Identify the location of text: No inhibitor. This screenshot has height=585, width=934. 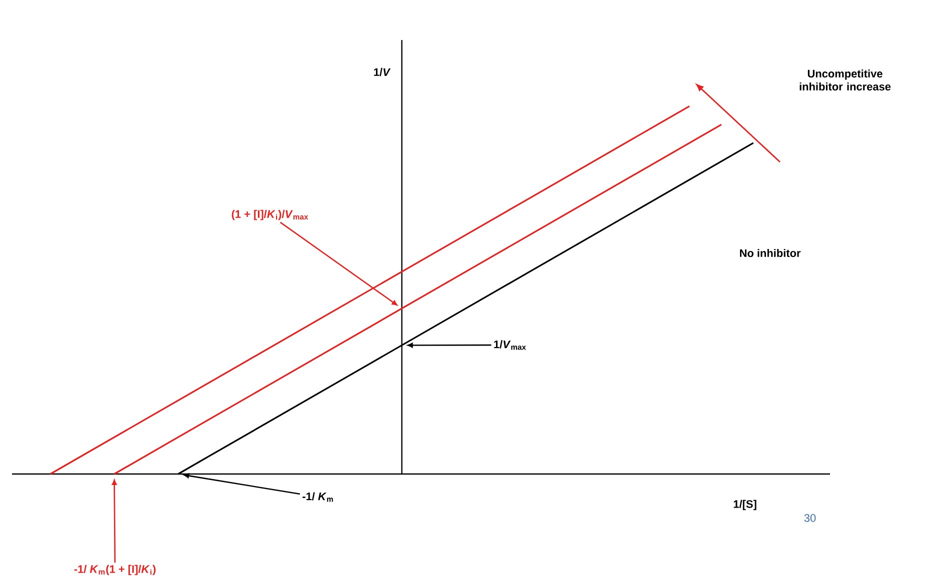
(770, 253).